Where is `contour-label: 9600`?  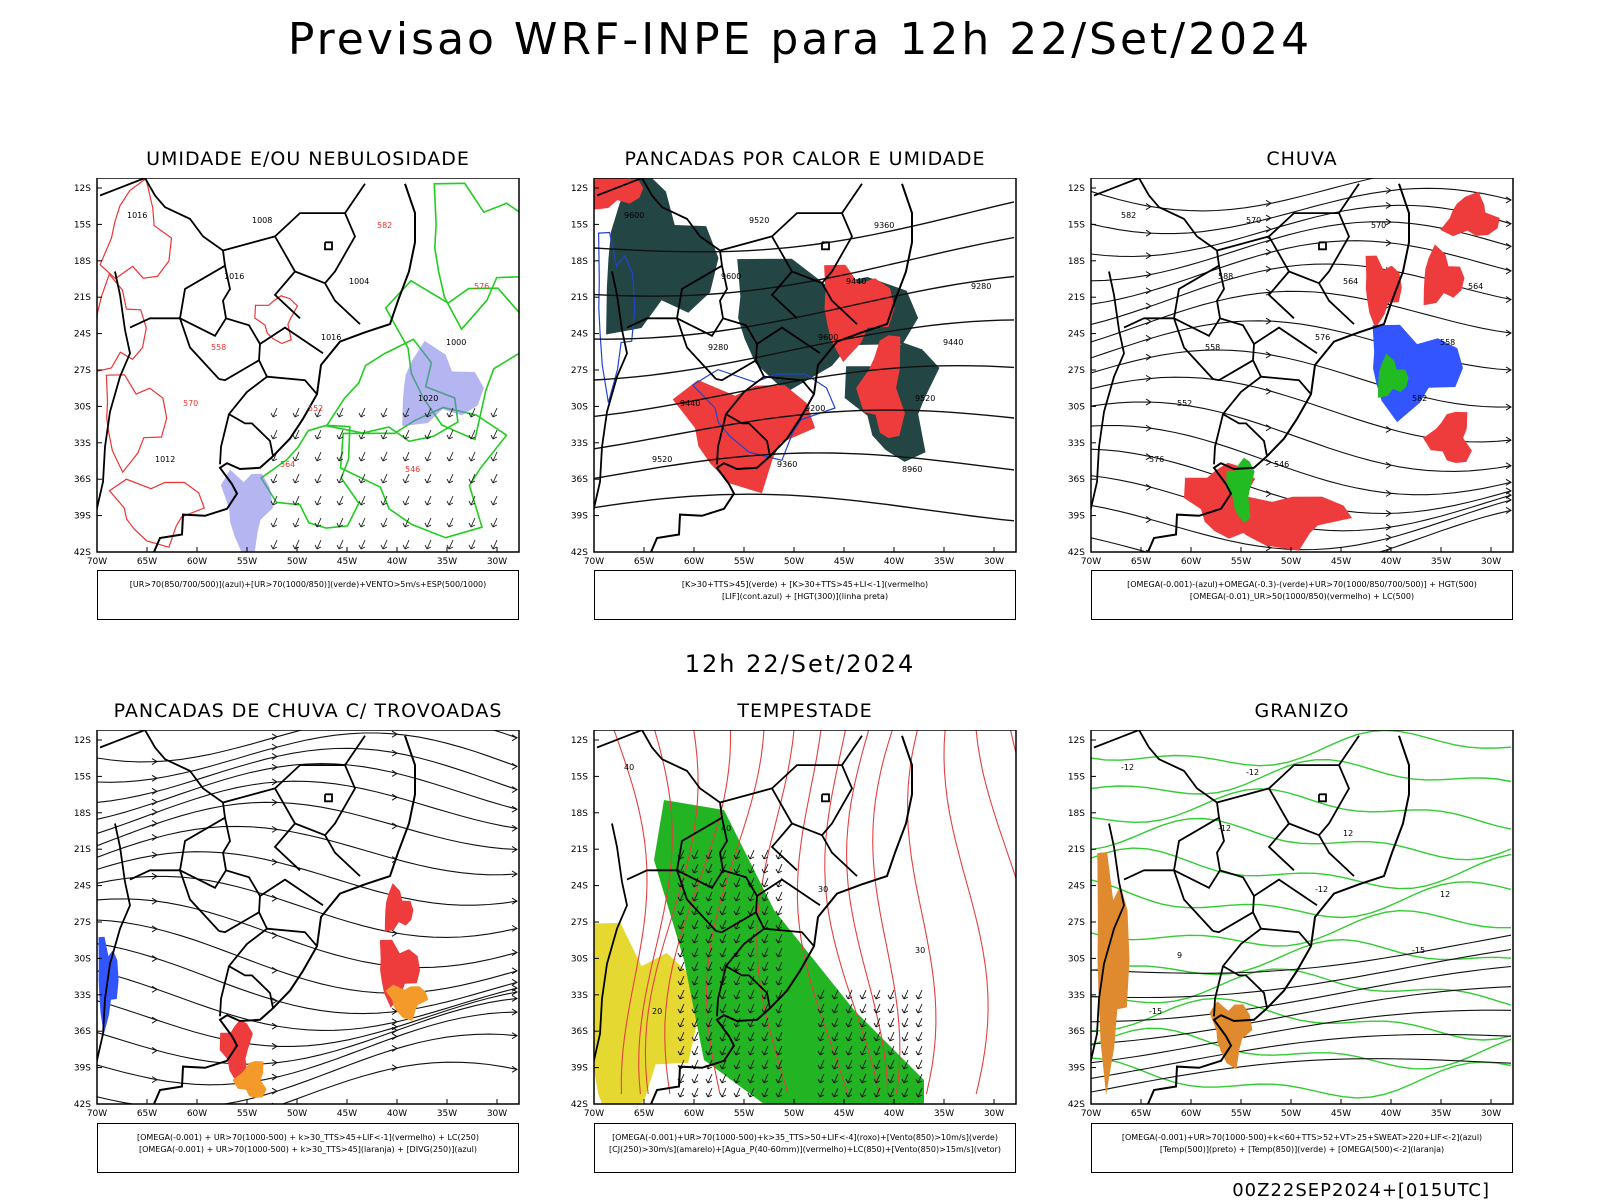
contour-label: 9600 is located at coordinates (731, 276).